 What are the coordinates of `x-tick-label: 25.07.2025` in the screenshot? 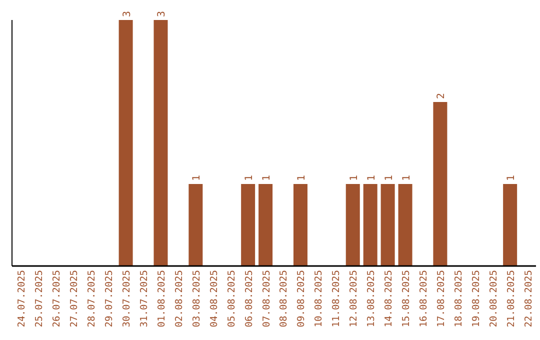 It's located at (40, 299).